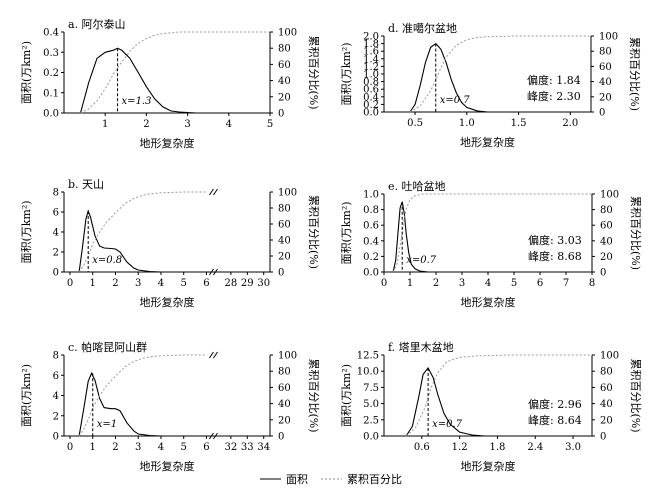  I want to click on x-tick-label: 3.0, so click(573, 447).